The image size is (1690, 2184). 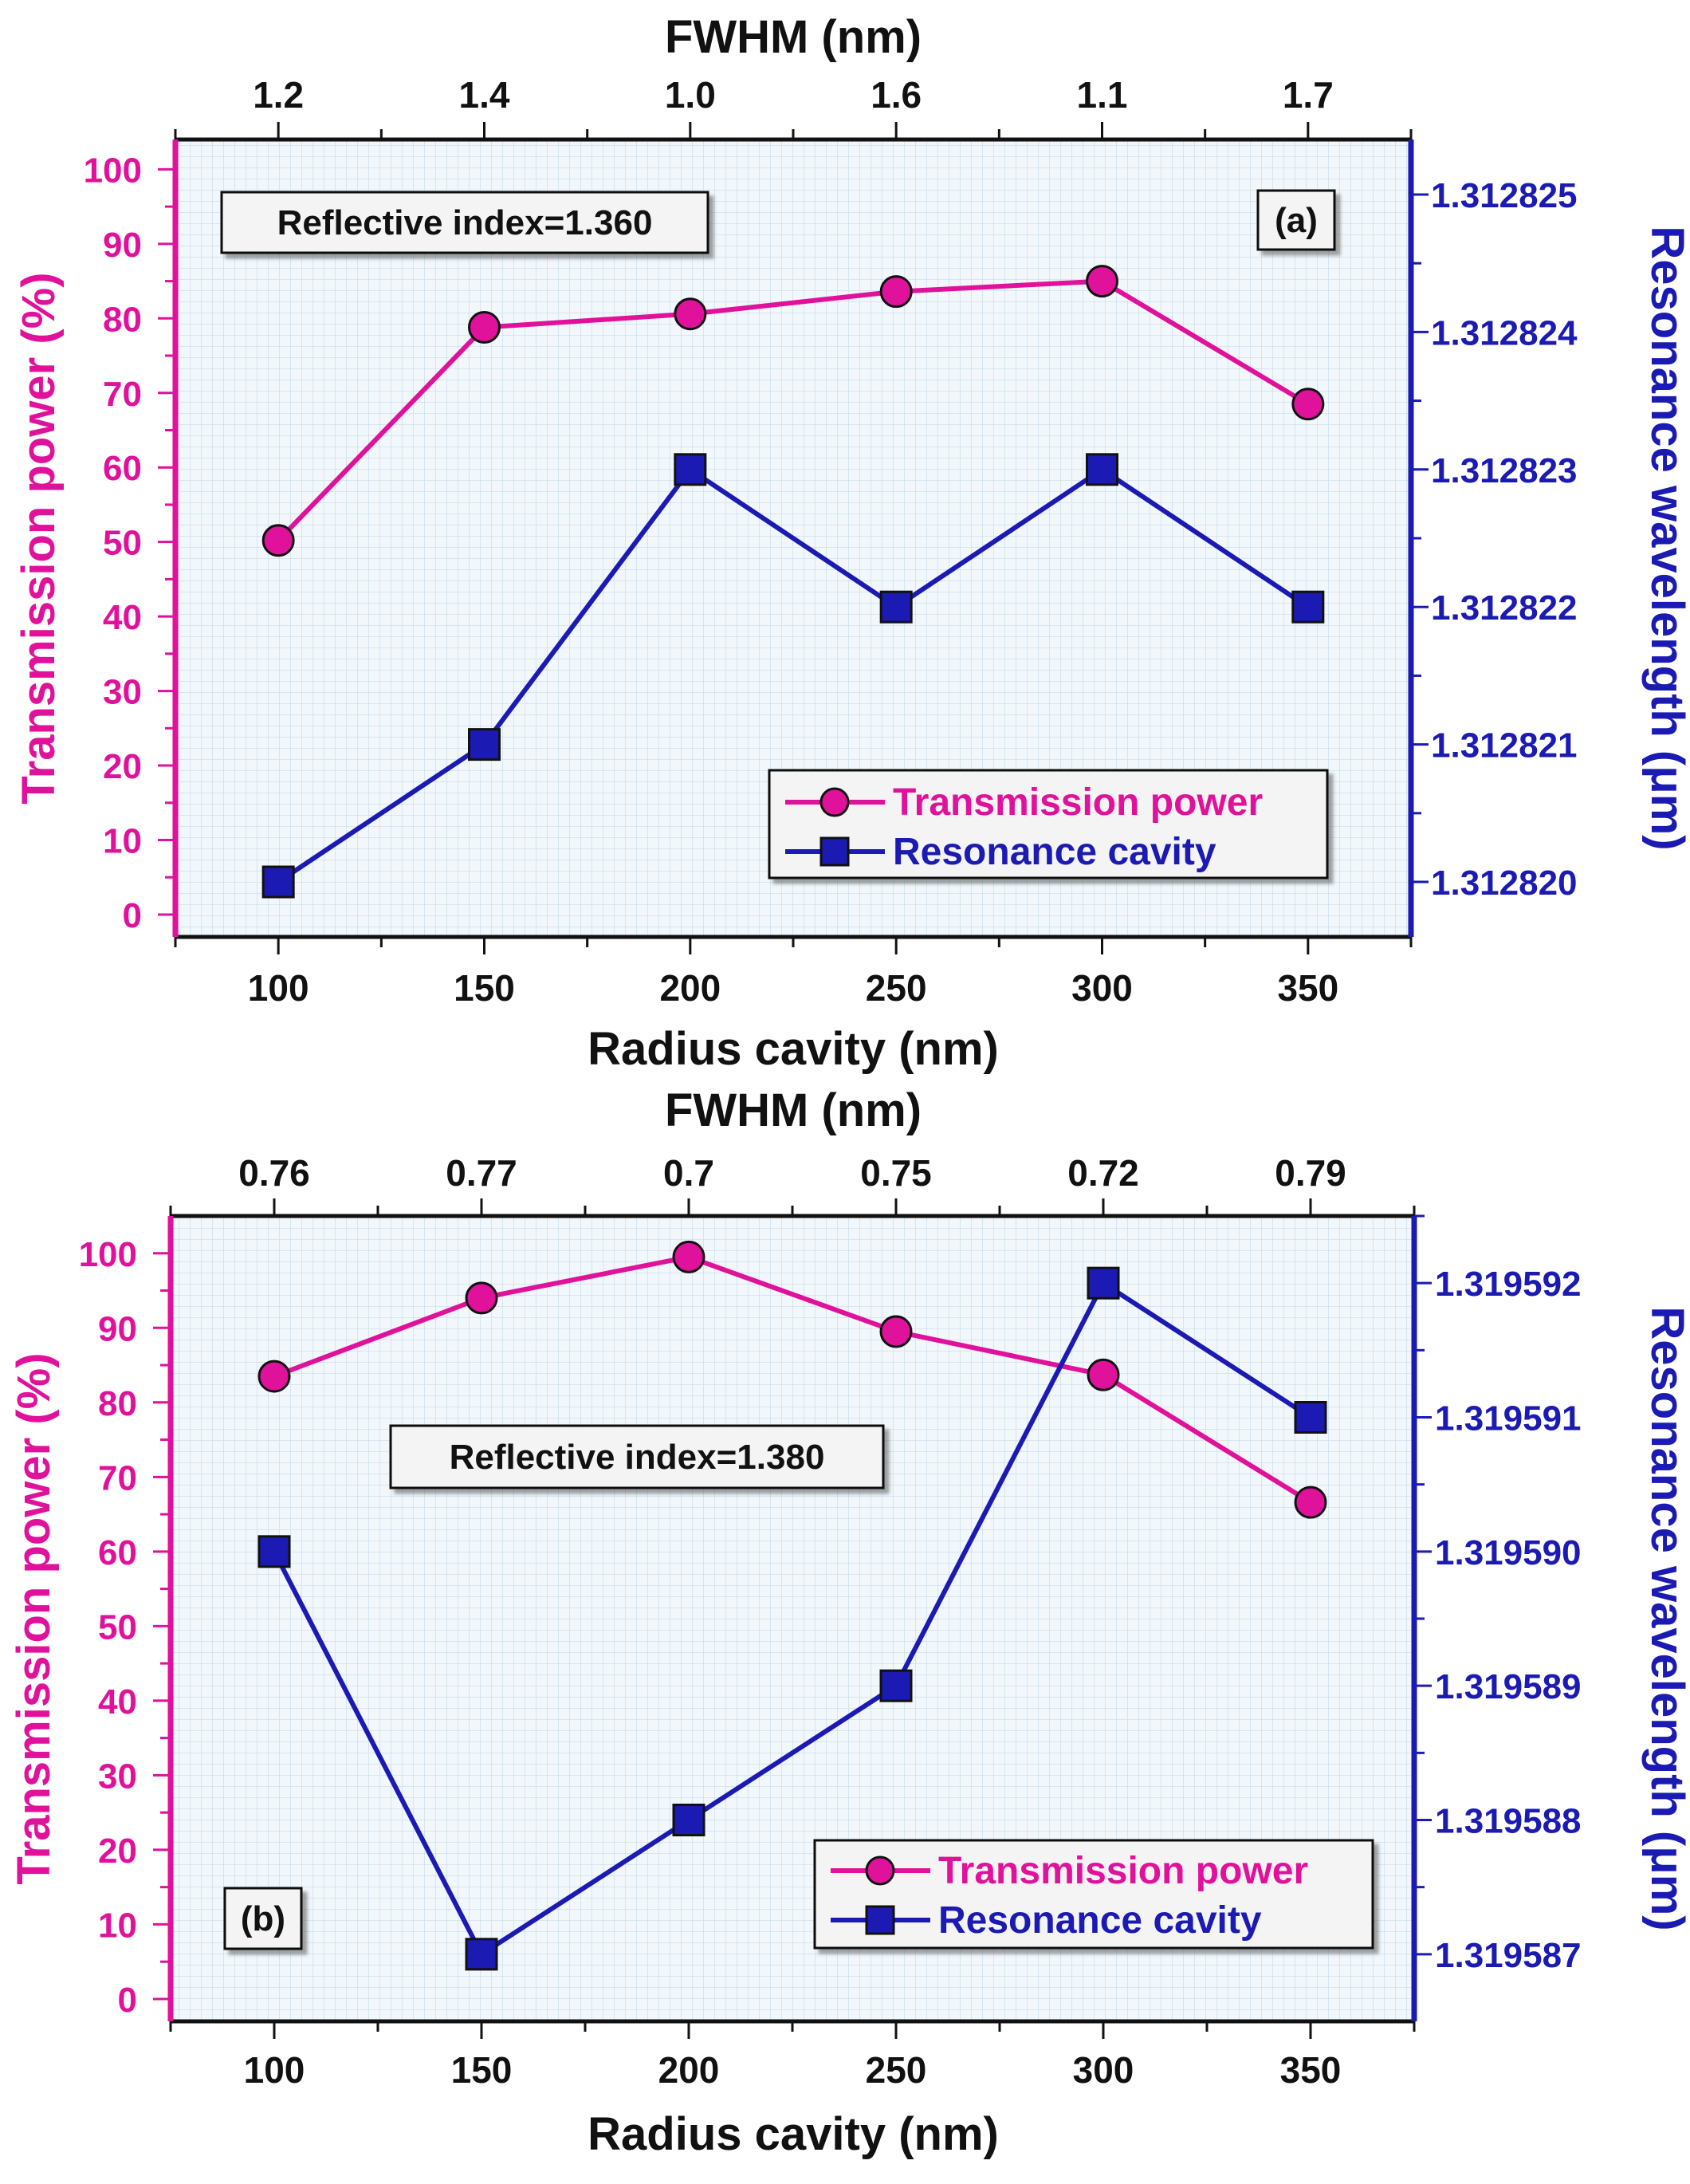 I want to click on y-right-tick-label: 1.312824, so click(x=1504, y=332).